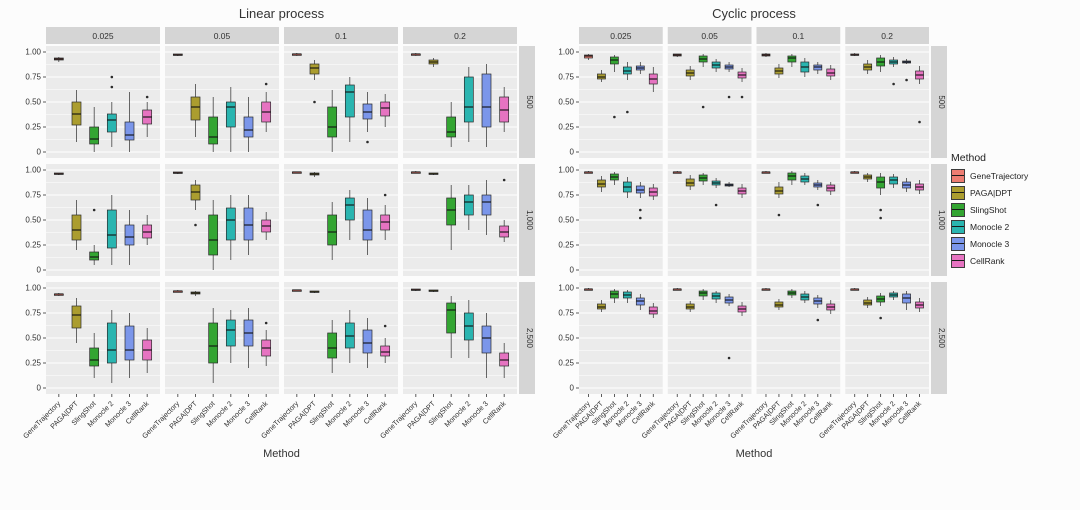 The image size is (1080, 510). I want to click on x-axis-label-linear: Method, so click(281, 454).